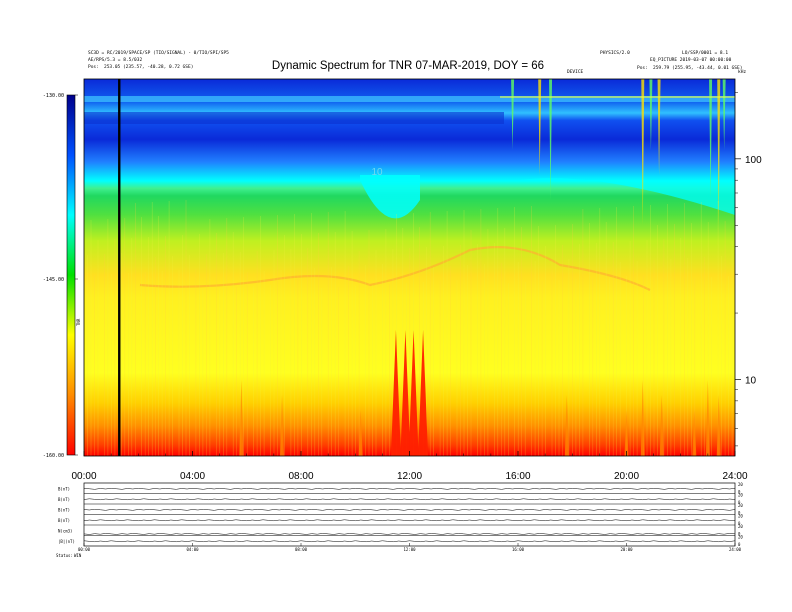 Image resolution: width=792 pixels, height=612 pixels. Describe the element at coordinates (742, 72) in the screenshot. I see `header-corner: kHz` at that location.